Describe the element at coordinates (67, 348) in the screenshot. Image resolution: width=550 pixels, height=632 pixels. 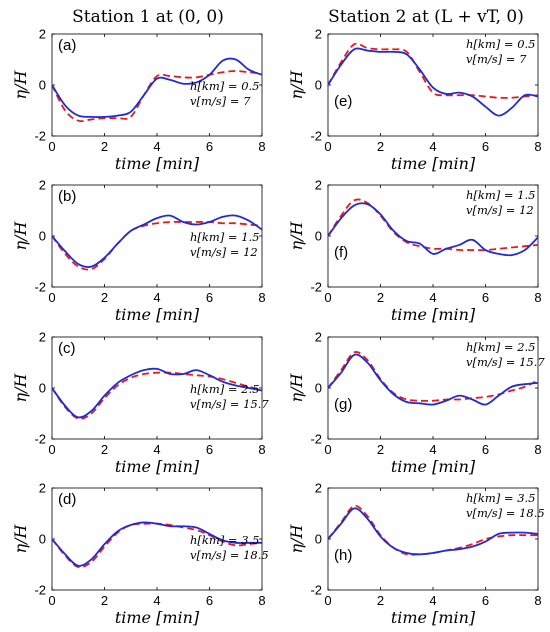
I see `panel-label: (c)` at that location.